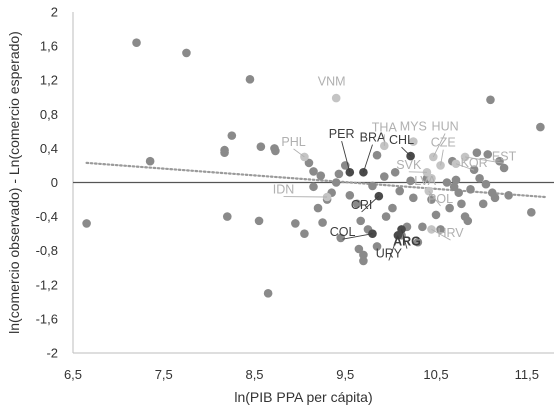 This screenshot has height=409, width=558. What do you see at coordinates (425, 181) in the screenshot?
I see `point-label: LVA` at bounding box center [425, 181].